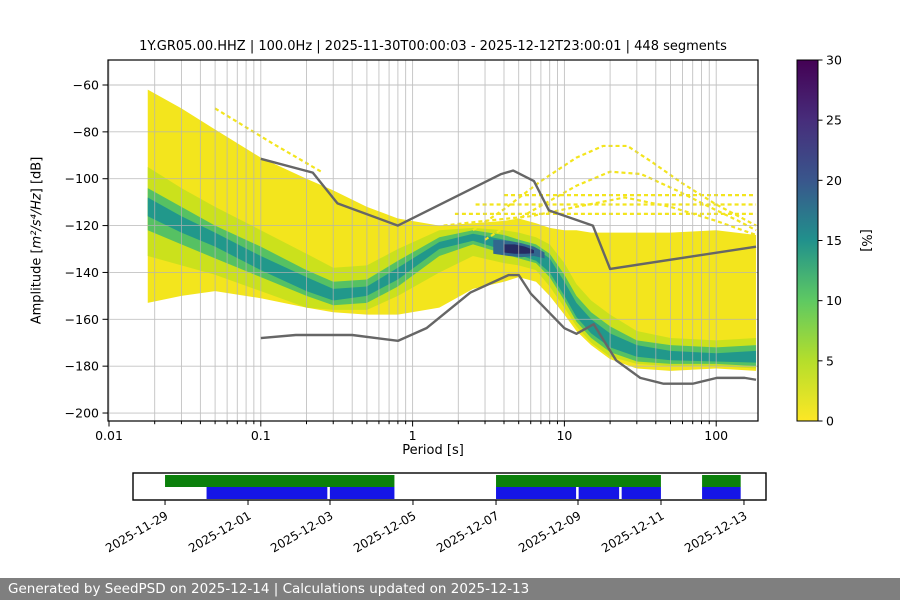 Image resolution: width=900 pixels, height=600 pixels. Describe the element at coordinates (82, 319) in the screenshot. I see `svg-text: −160` at that location.